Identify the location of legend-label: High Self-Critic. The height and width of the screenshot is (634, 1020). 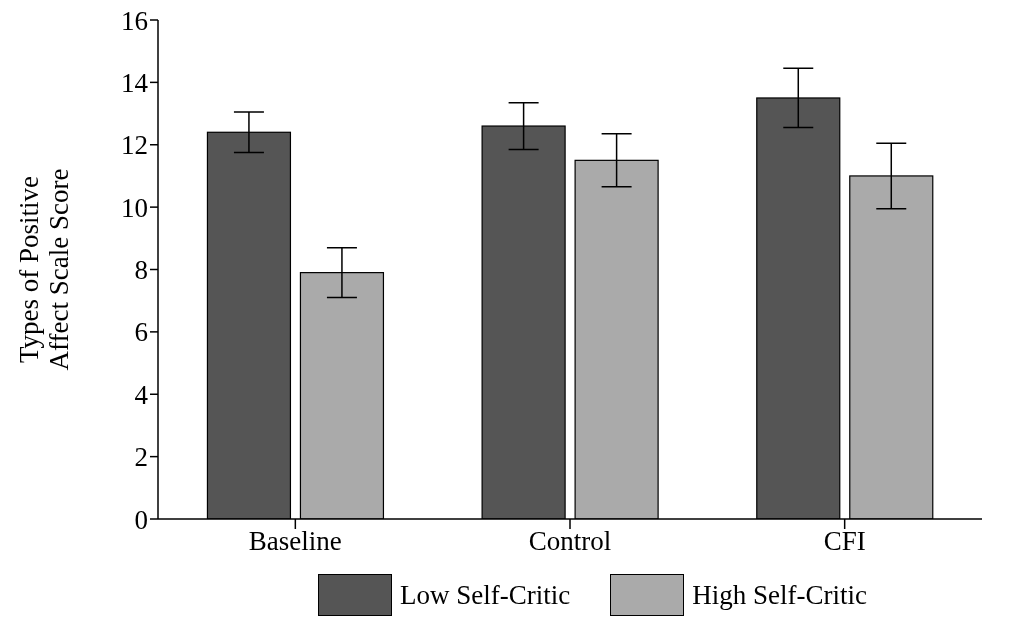
(779, 595).